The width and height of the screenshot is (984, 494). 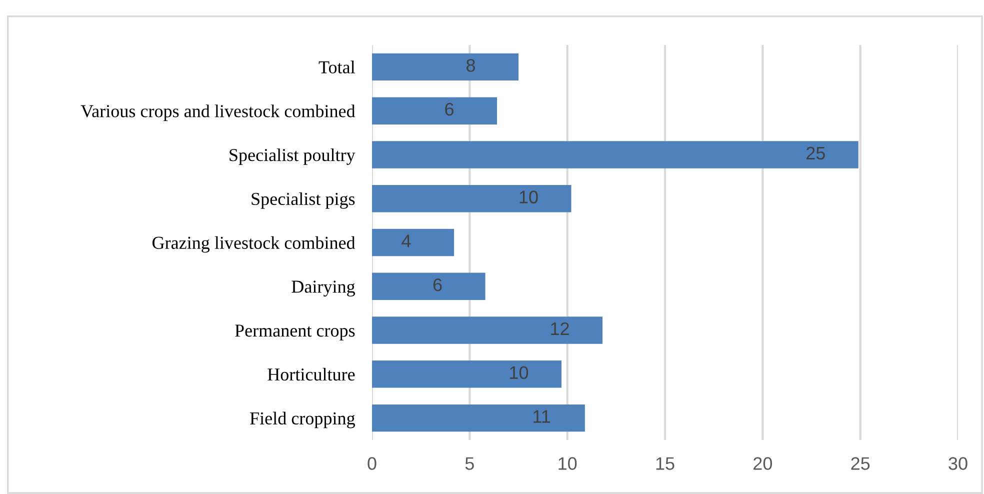 What do you see at coordinates (469, 463) in the screenshot?
I see `x-tick-label: 5` at bounding box center [469, 463].